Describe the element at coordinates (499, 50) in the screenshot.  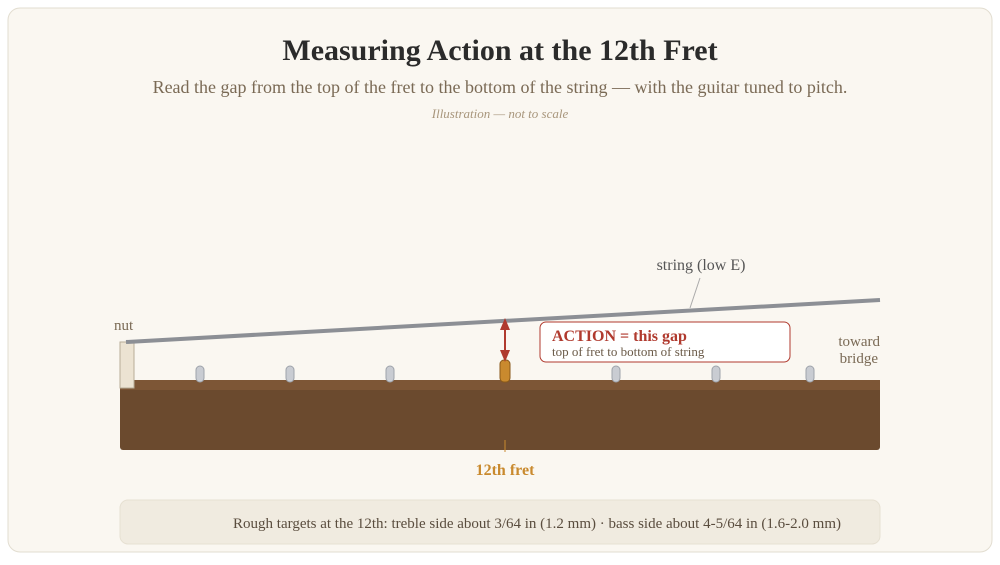
I see `title: Measuring Action at the 12th Fret` at that location.